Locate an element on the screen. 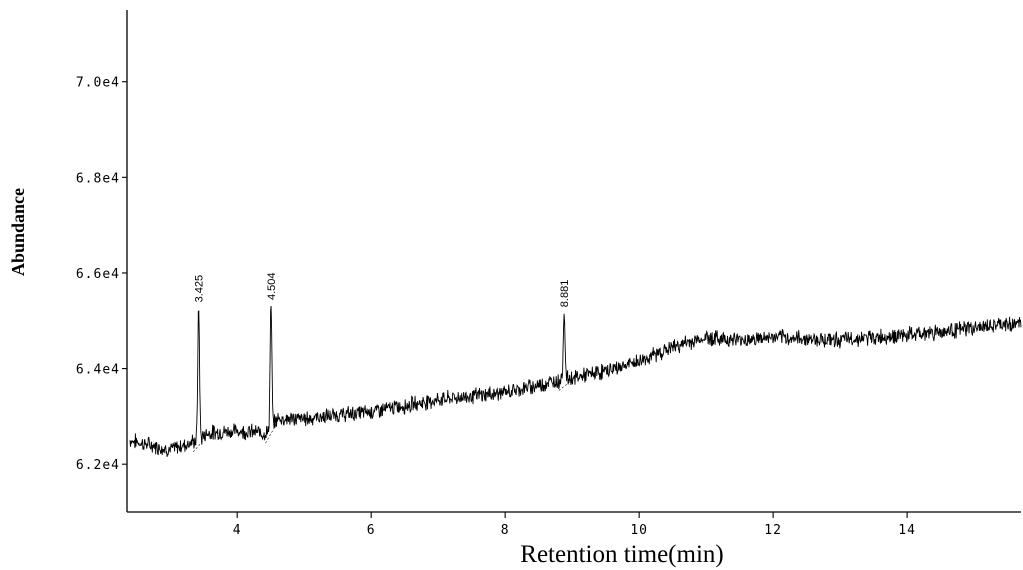  peak-label: 8.881 is located at coordinates (565, 294).